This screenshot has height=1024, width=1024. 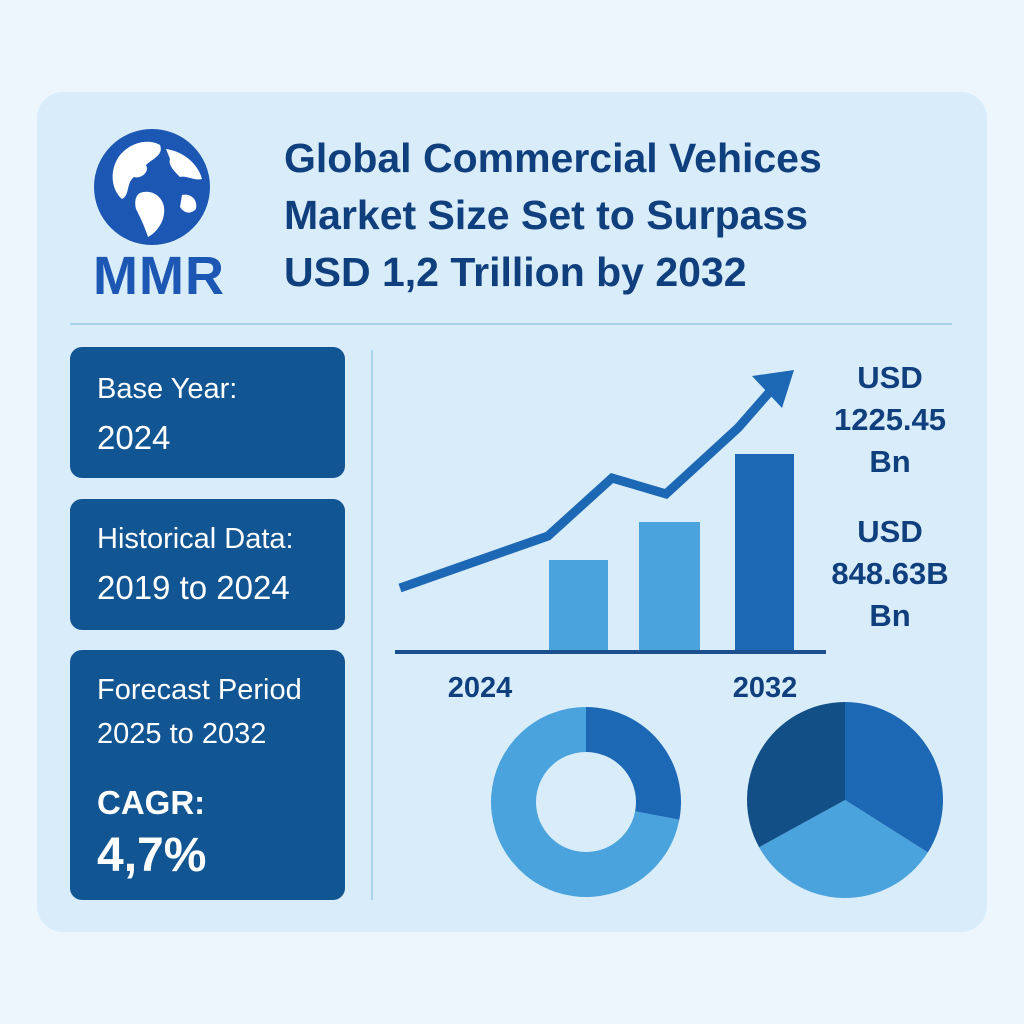 What do you see at coordinates (207, 564) in the screenshot?
I see `historical-data-box: Historical Data: 2019 to 2024` at bounding box center [207, 564].